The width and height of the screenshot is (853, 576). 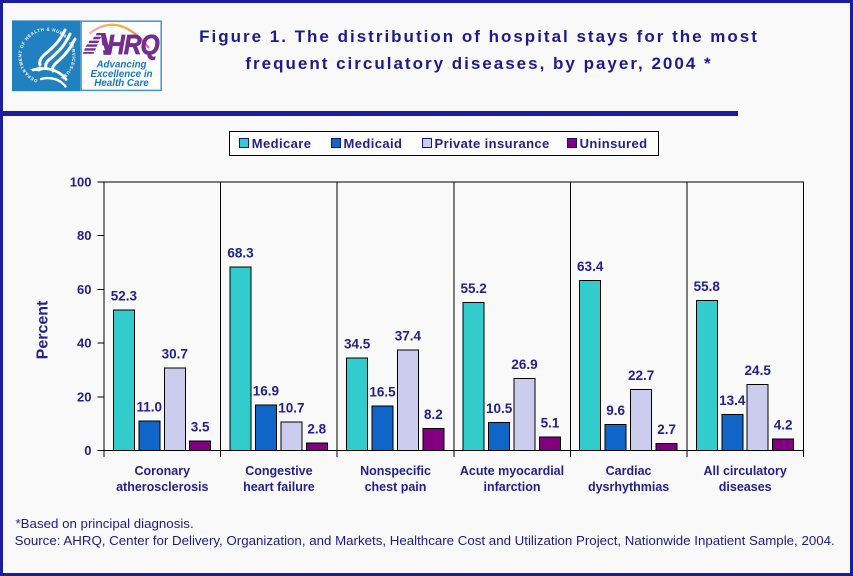 What do you see at coordinates (240, 253) in the screenshot?
I see `svg-text: 68.3` at bounding box center [240, 253].